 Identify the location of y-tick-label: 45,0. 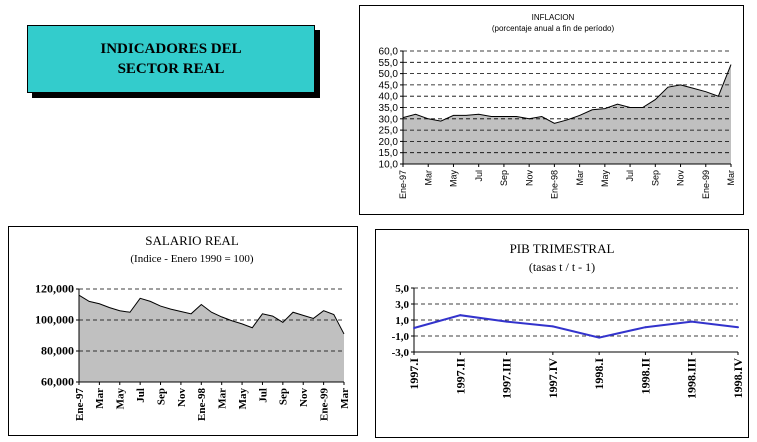
(389, 85).